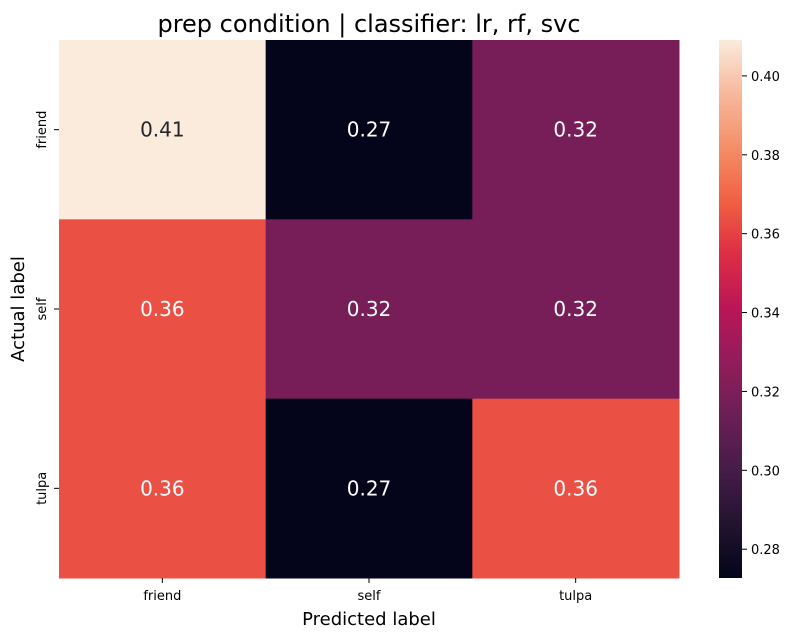 This screenshot has width=795, height=638. I want to click on chart-title: prep condition | classifier: lr, rf, svc, so click(368, 24).